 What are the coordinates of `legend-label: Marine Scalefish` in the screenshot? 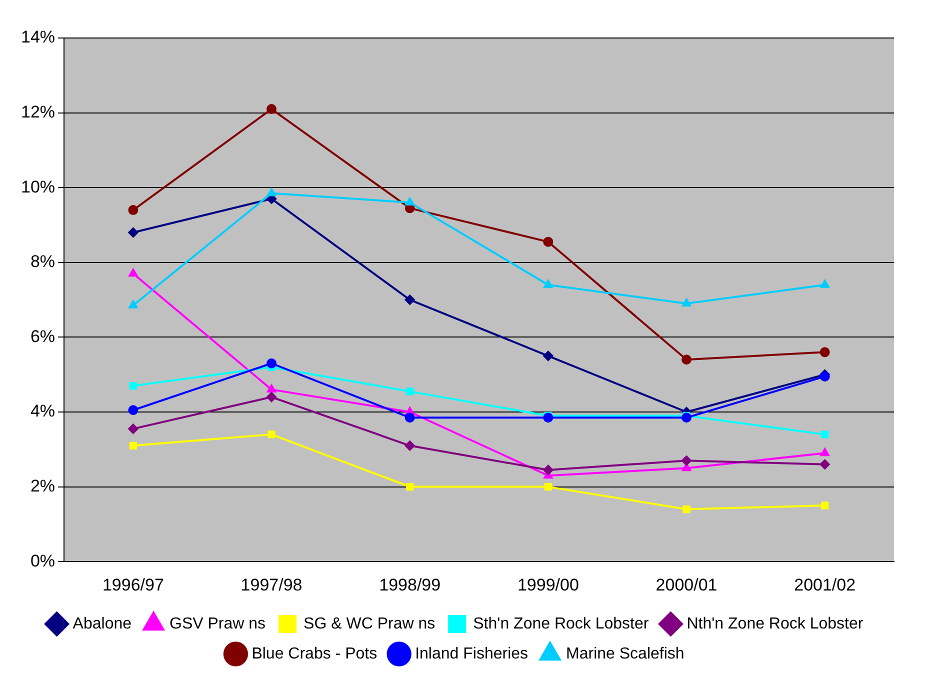 It's located at (625, 653).